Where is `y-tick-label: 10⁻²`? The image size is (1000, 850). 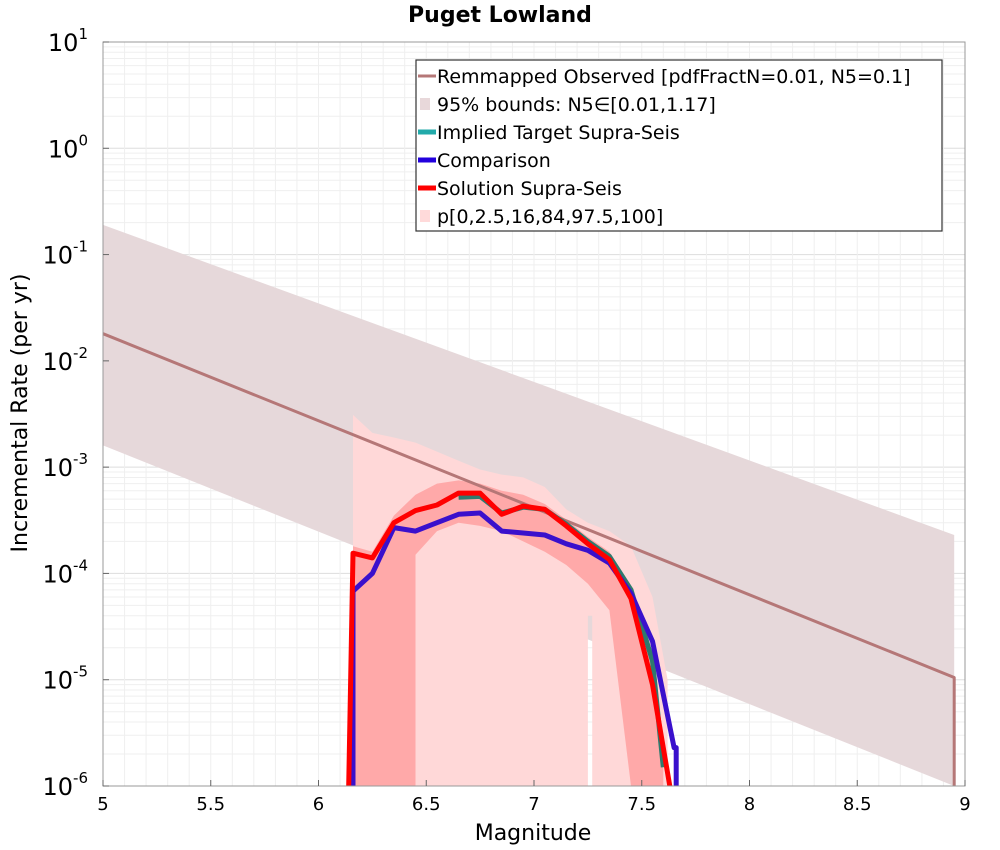
y-tick-label: 10⁻² is located at coordinates (65, 360).